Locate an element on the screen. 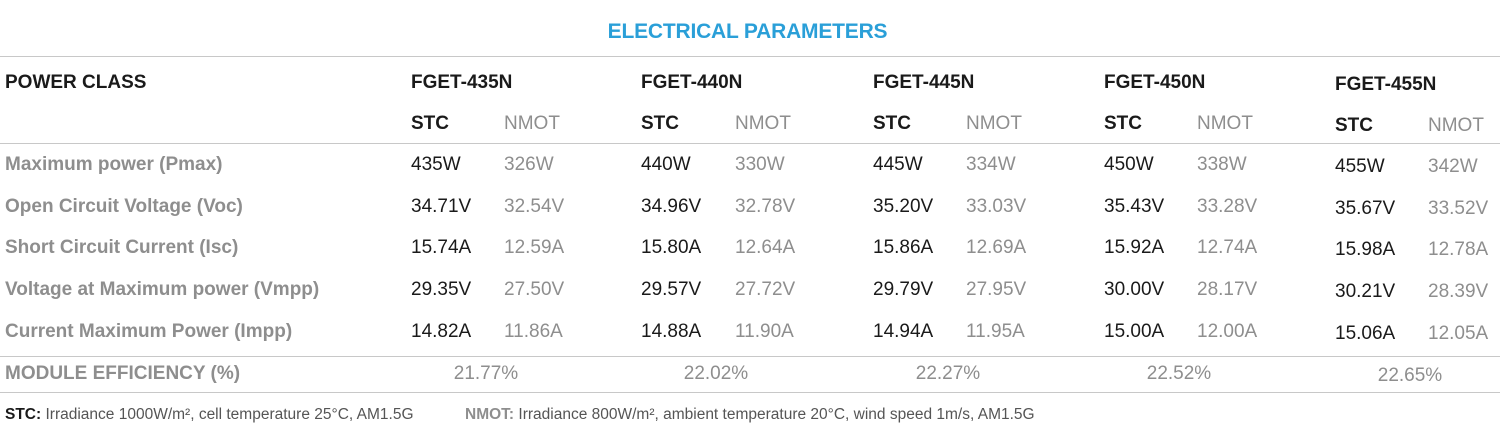 The image size is (1505, 444). table-cell-stc: 14.94A is located at coordinates (903, 331).